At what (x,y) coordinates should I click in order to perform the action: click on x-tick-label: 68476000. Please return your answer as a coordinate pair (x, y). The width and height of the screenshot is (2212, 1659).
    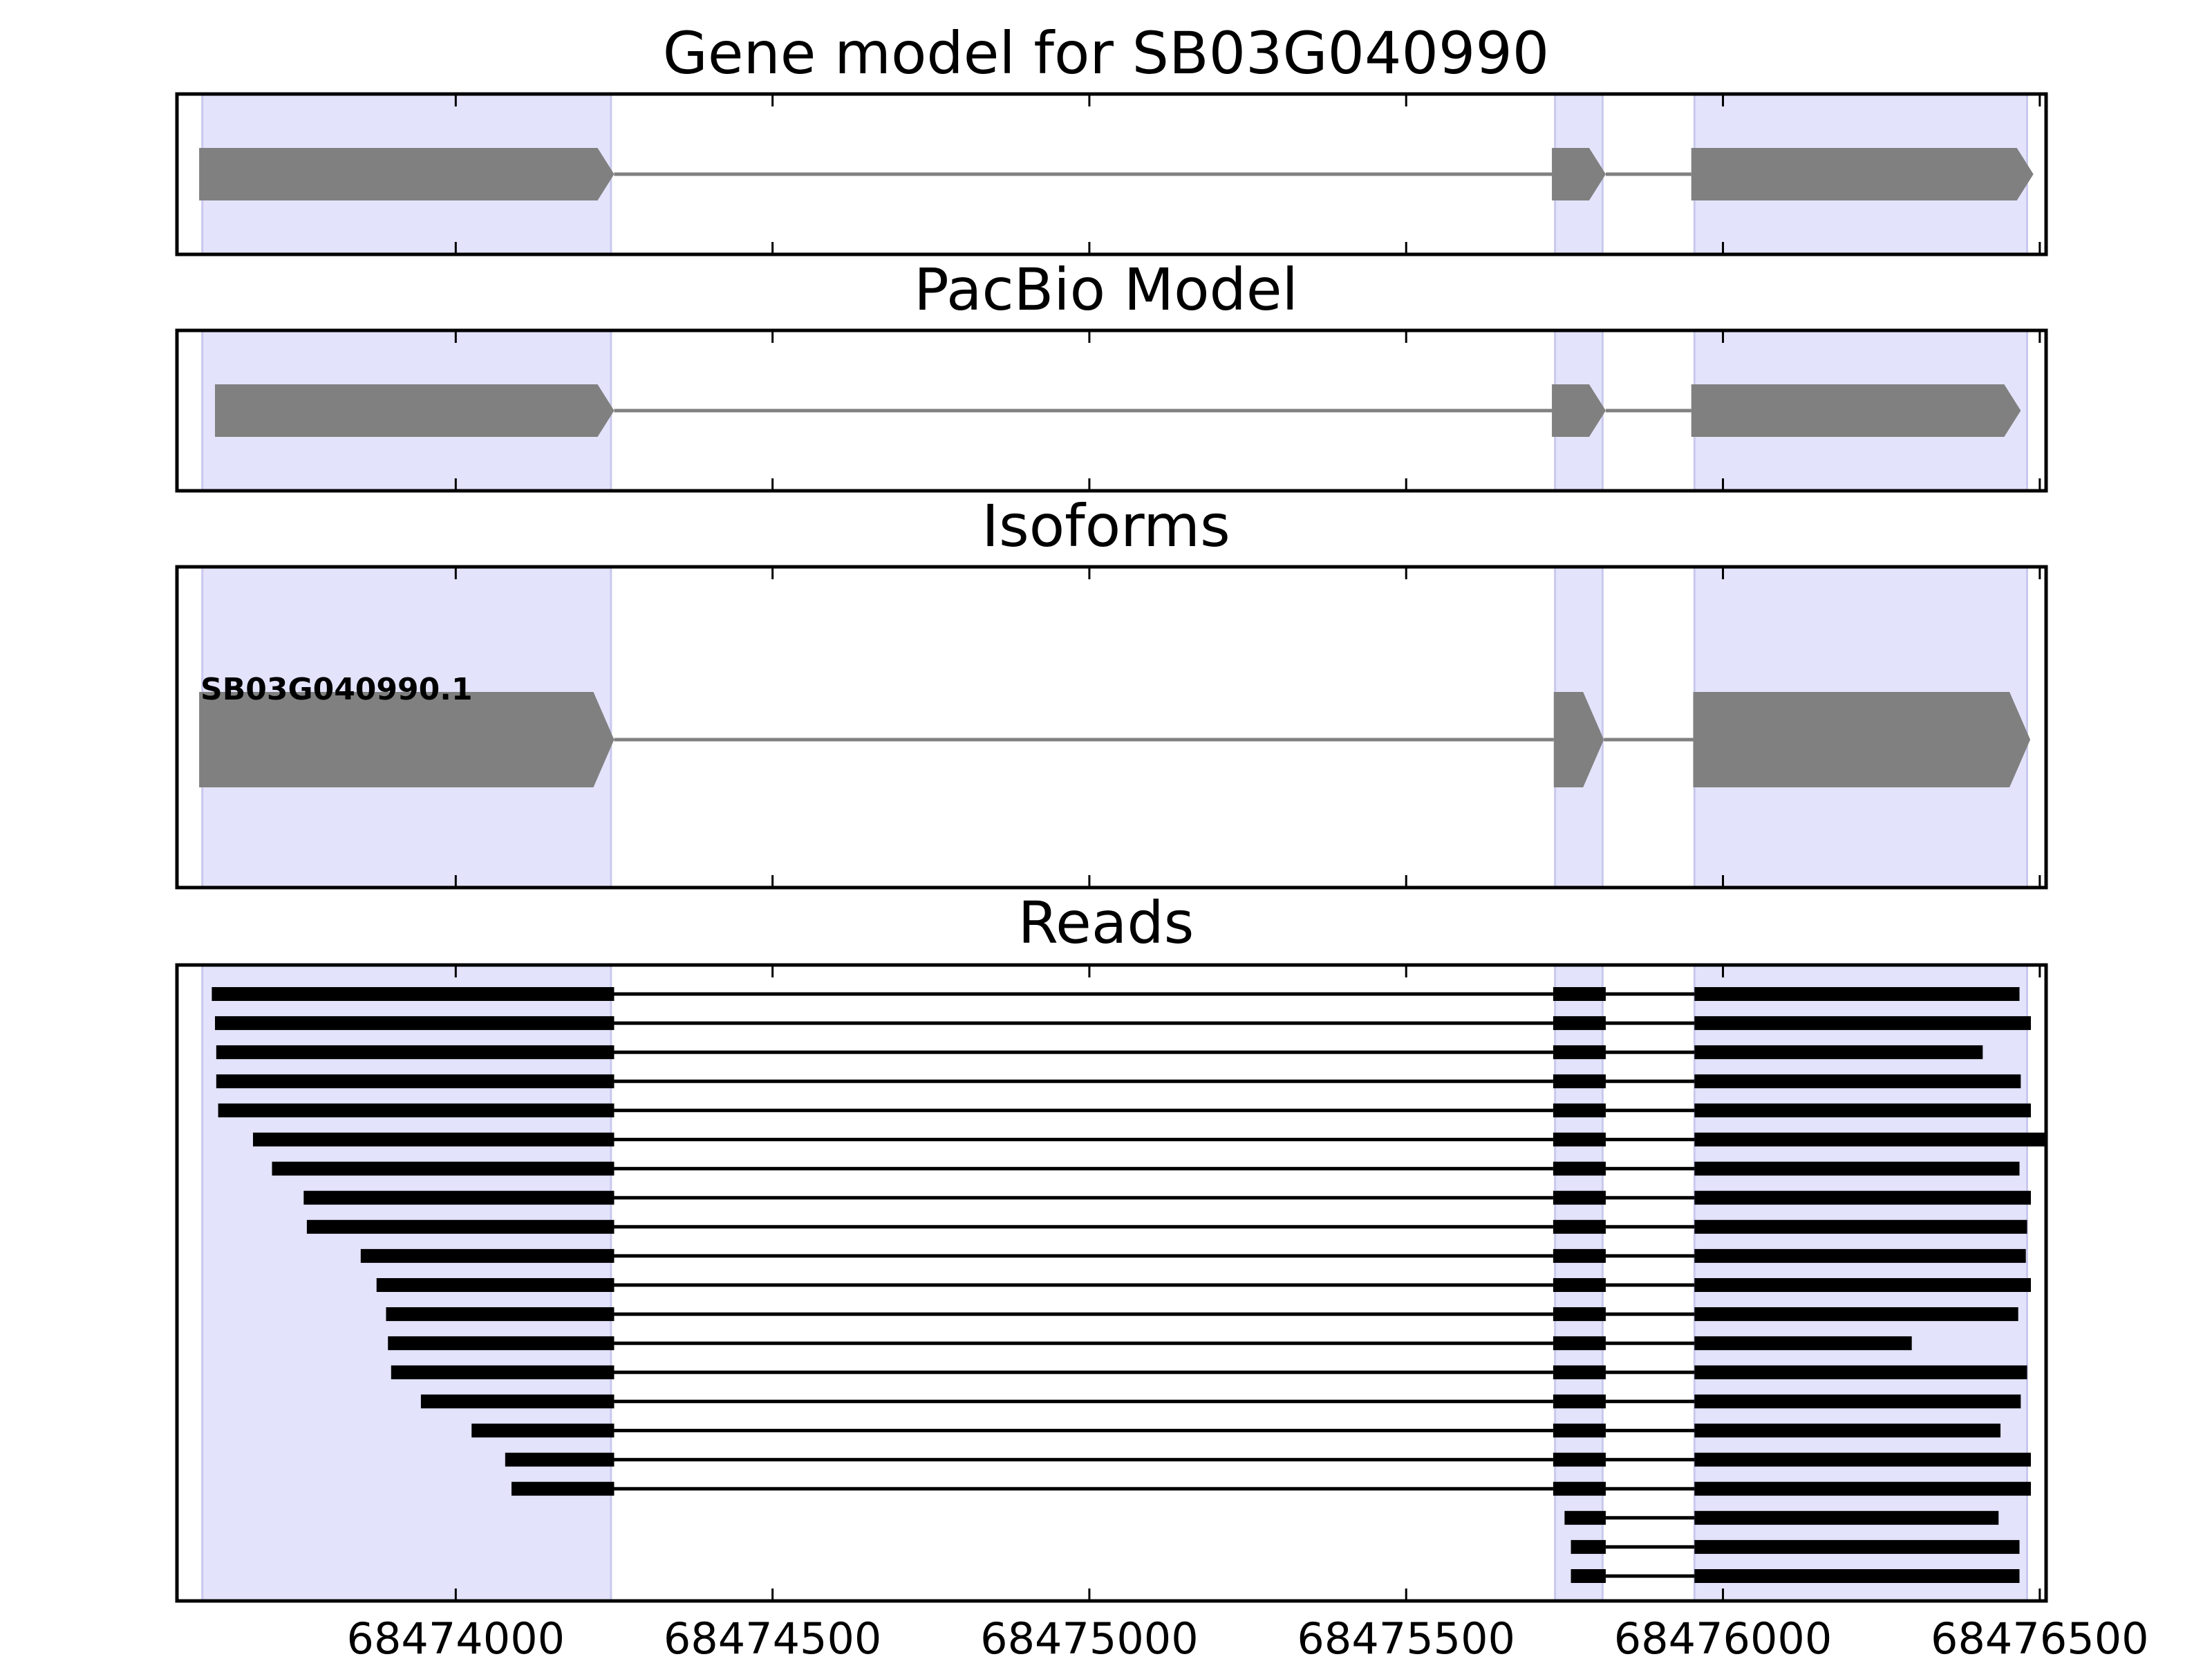
    Looking at the image, I should click on (1723, 1636).